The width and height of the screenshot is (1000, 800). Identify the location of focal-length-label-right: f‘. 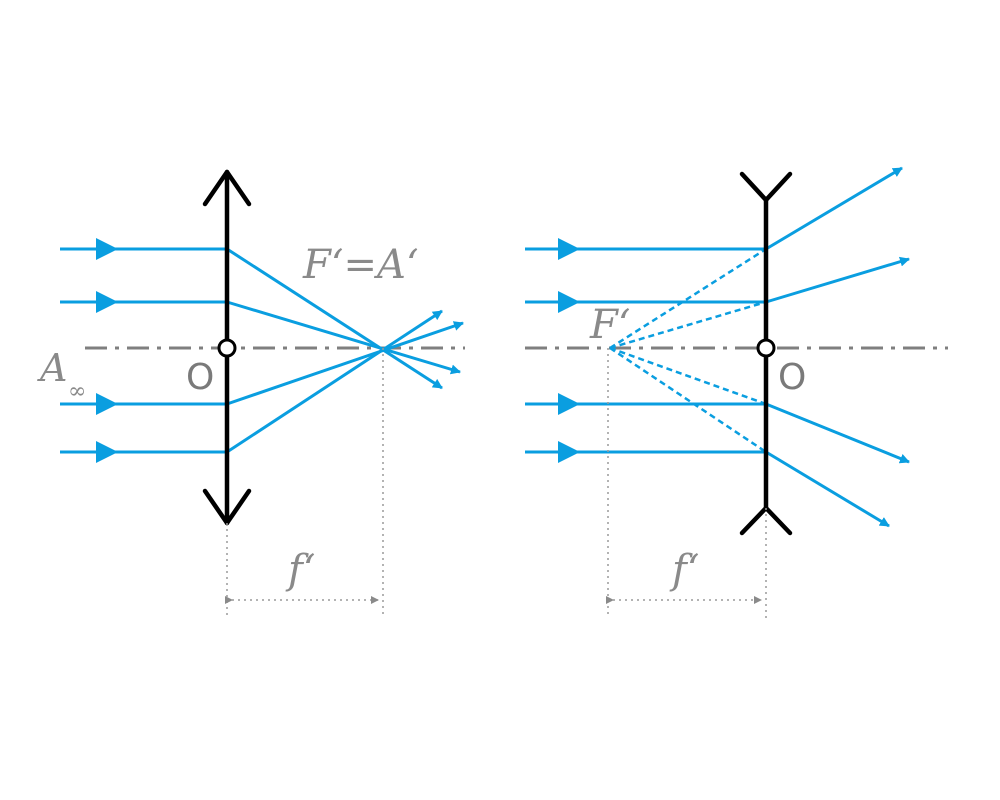
(684, 570).